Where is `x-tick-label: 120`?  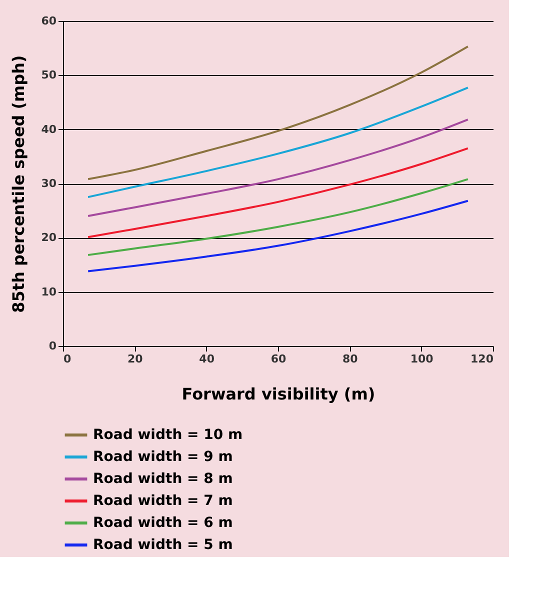
x-tick-label: 120 is located at coordinates (482, 359).